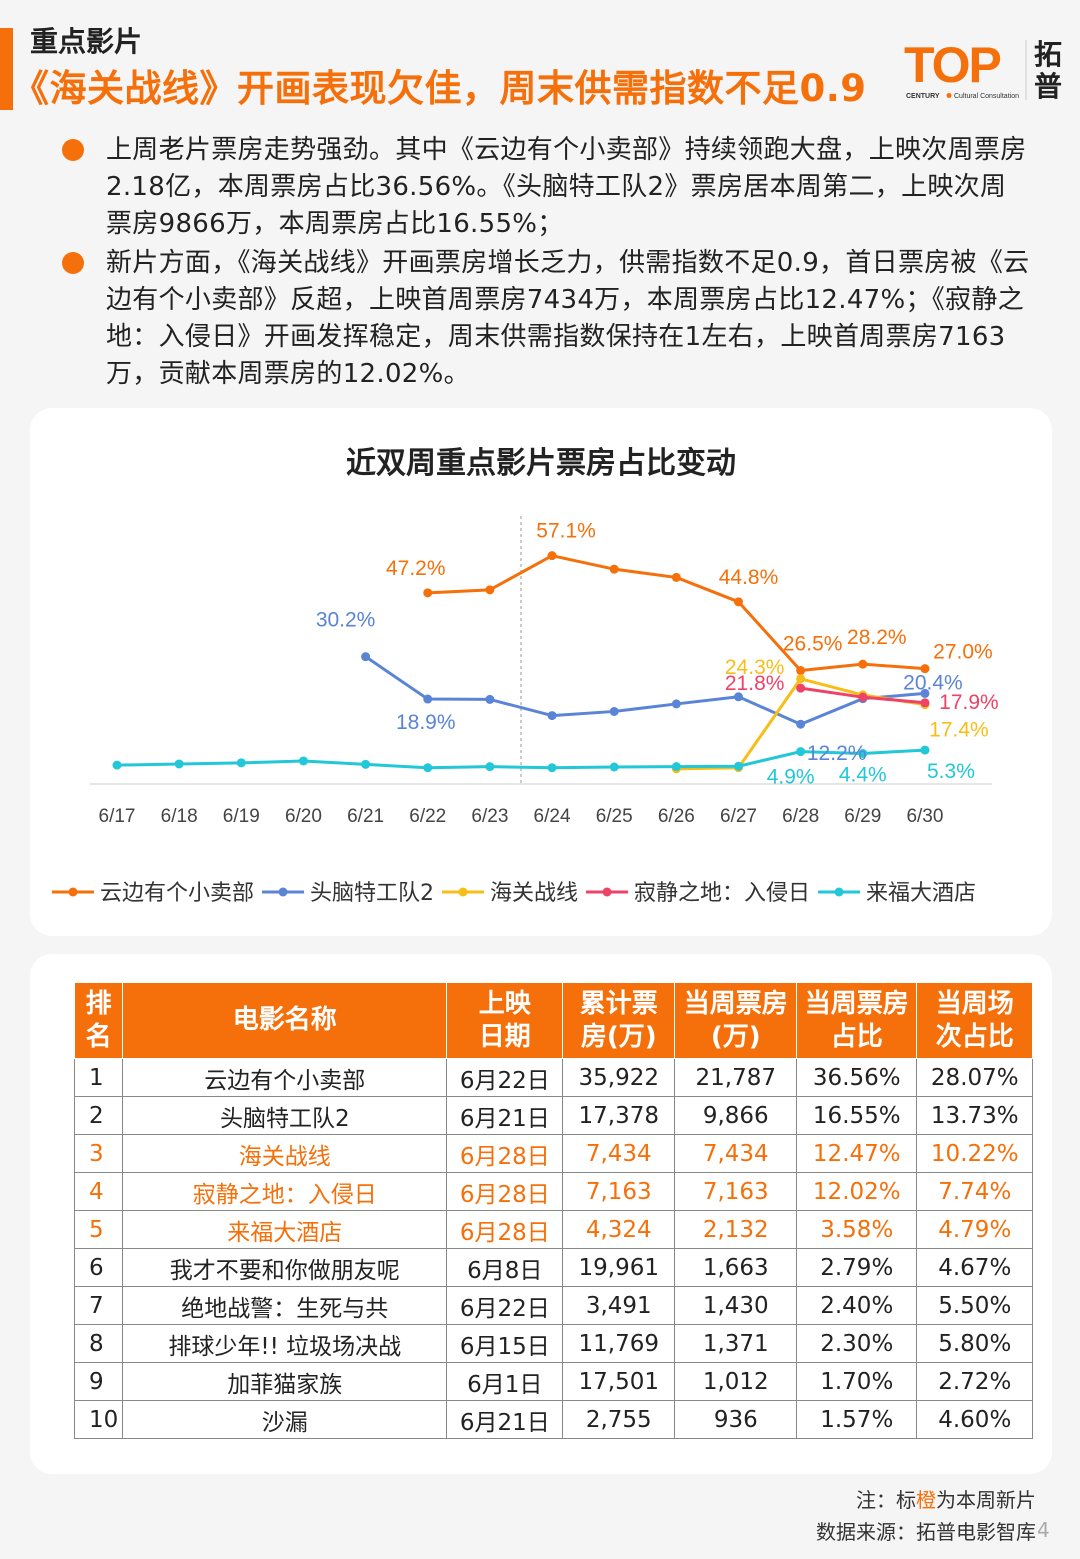 The height and width of the screenshot is (1559, 1080). I want to click on table-cell: 4.79%, so click(975, 1229).